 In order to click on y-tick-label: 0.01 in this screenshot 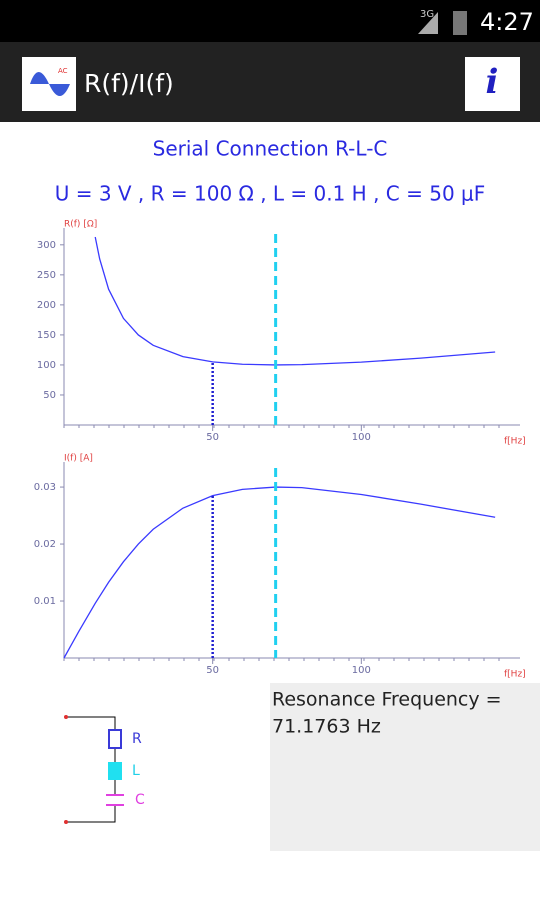, I will do `click(45, 601)`.